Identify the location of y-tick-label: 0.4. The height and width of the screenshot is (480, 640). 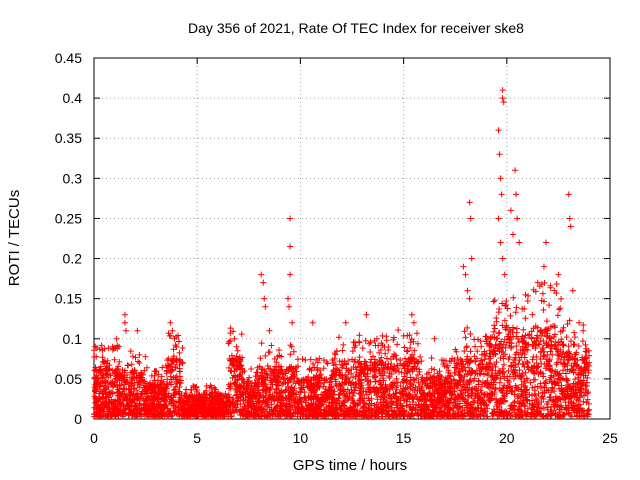
(73, 98).